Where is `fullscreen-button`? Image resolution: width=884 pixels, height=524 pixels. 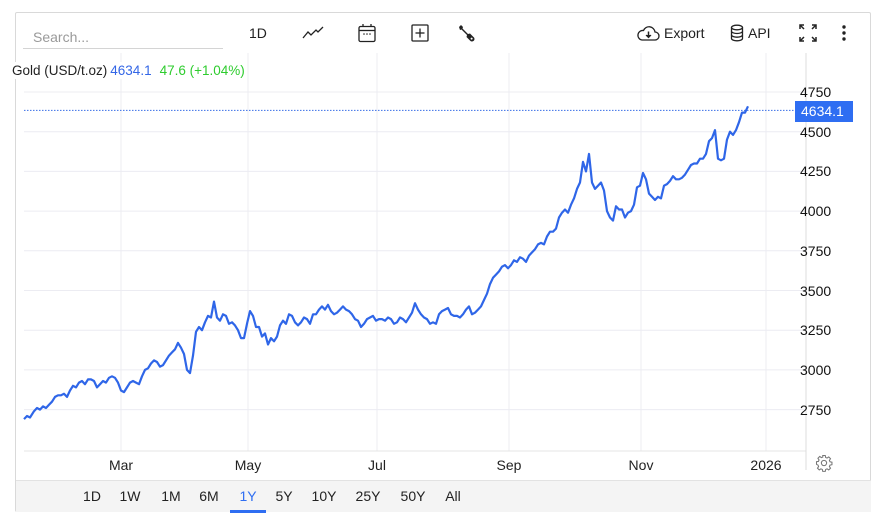
fullscreen-button is located at coordinates (808, 33).